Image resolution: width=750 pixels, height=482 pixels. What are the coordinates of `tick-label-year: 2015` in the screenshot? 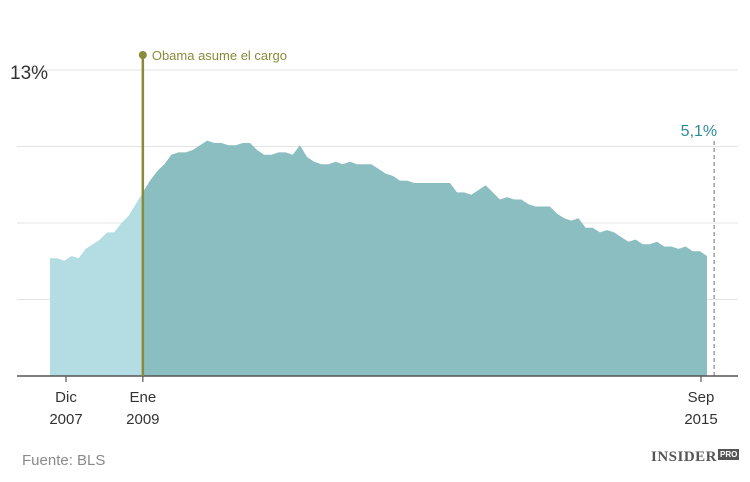 It's located at (700, 419).